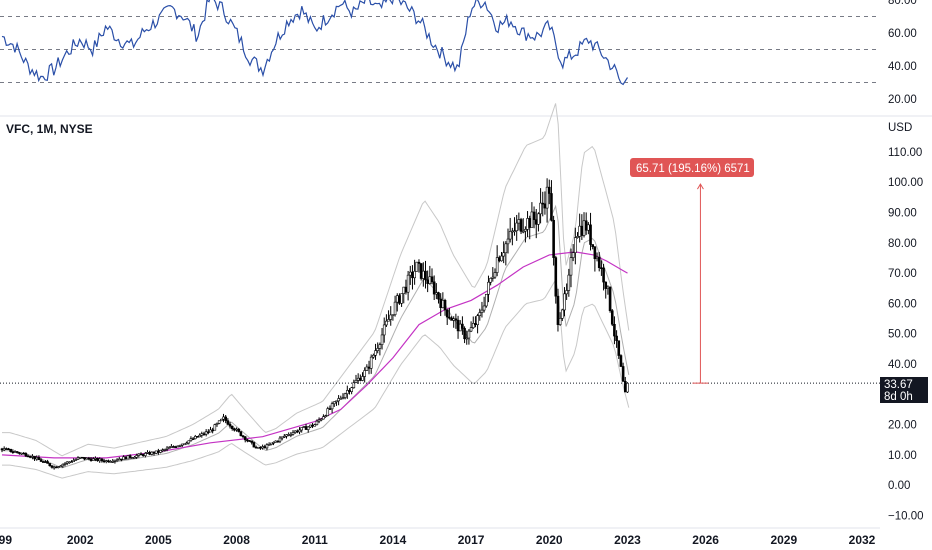 The height and width of the screenshot is (550, 932). I want to click on price-tick-label: 100.00, so click(905, 183).